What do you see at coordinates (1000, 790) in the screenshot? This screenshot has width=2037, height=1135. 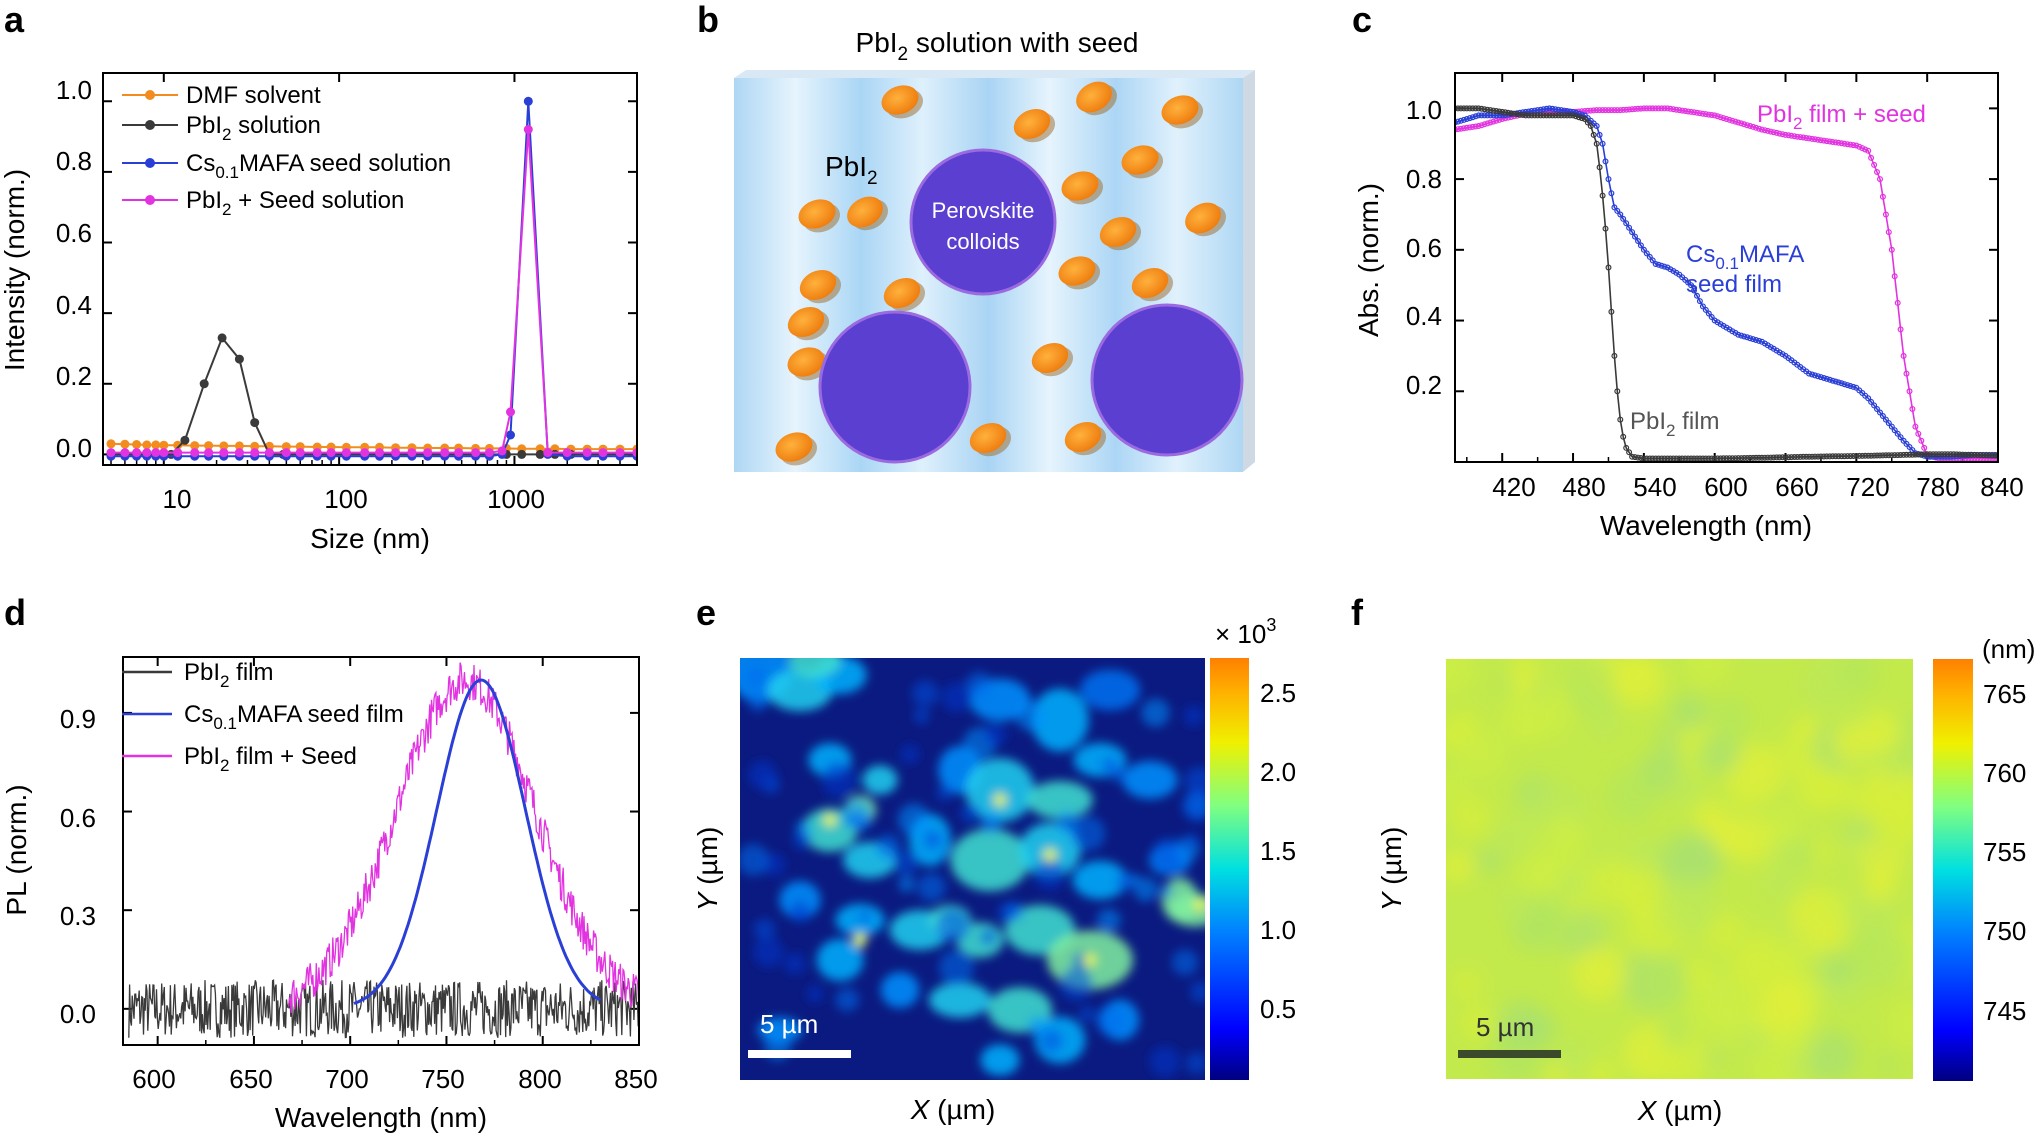 I see `e-hotspot` at bounding box center [1000, 790].